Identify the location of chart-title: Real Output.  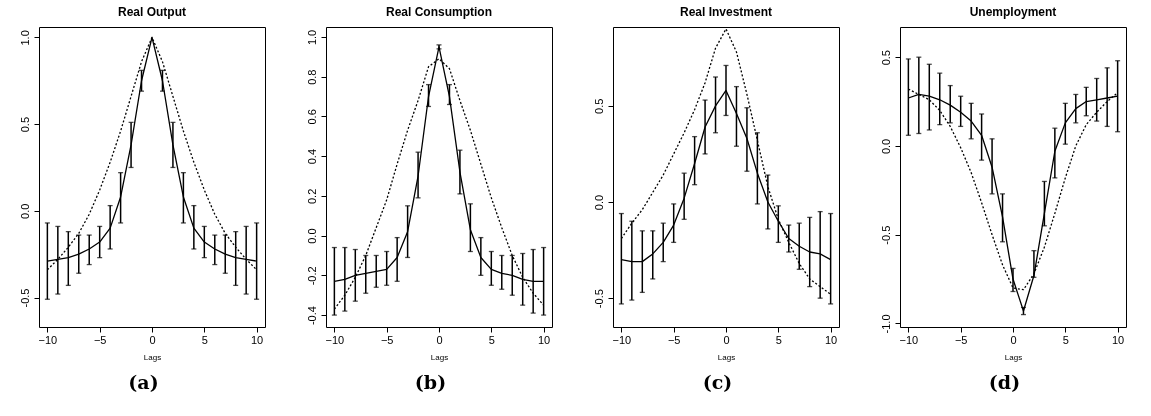
(151, 12).